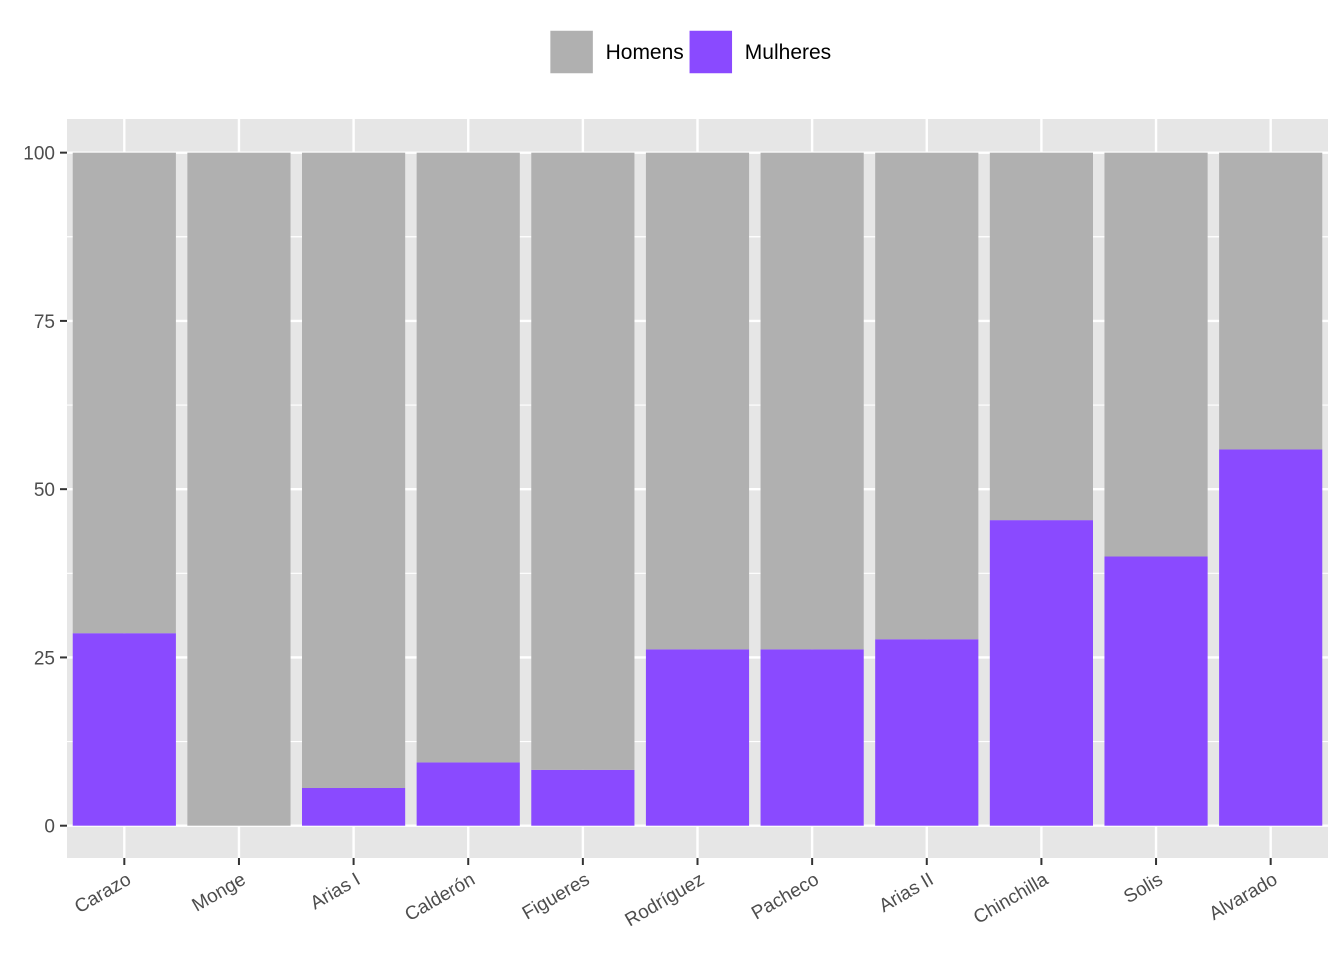 Image resolution: width=1344 pixels, height=960 pixels. I want to click on bar-homens-figueres, so click(583, 461).